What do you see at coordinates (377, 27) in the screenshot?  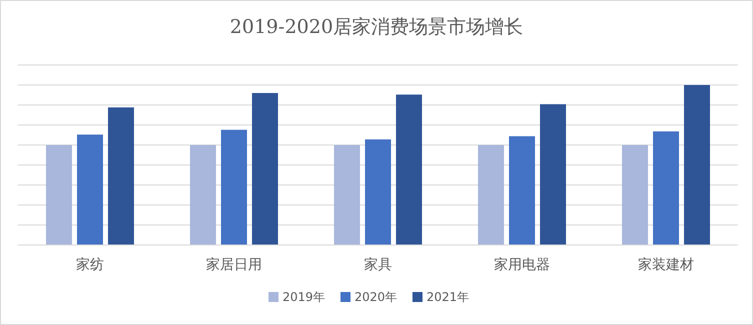 I see `title: 2019-2020居家消费场景市场增长` at bounding box center [377, 27].